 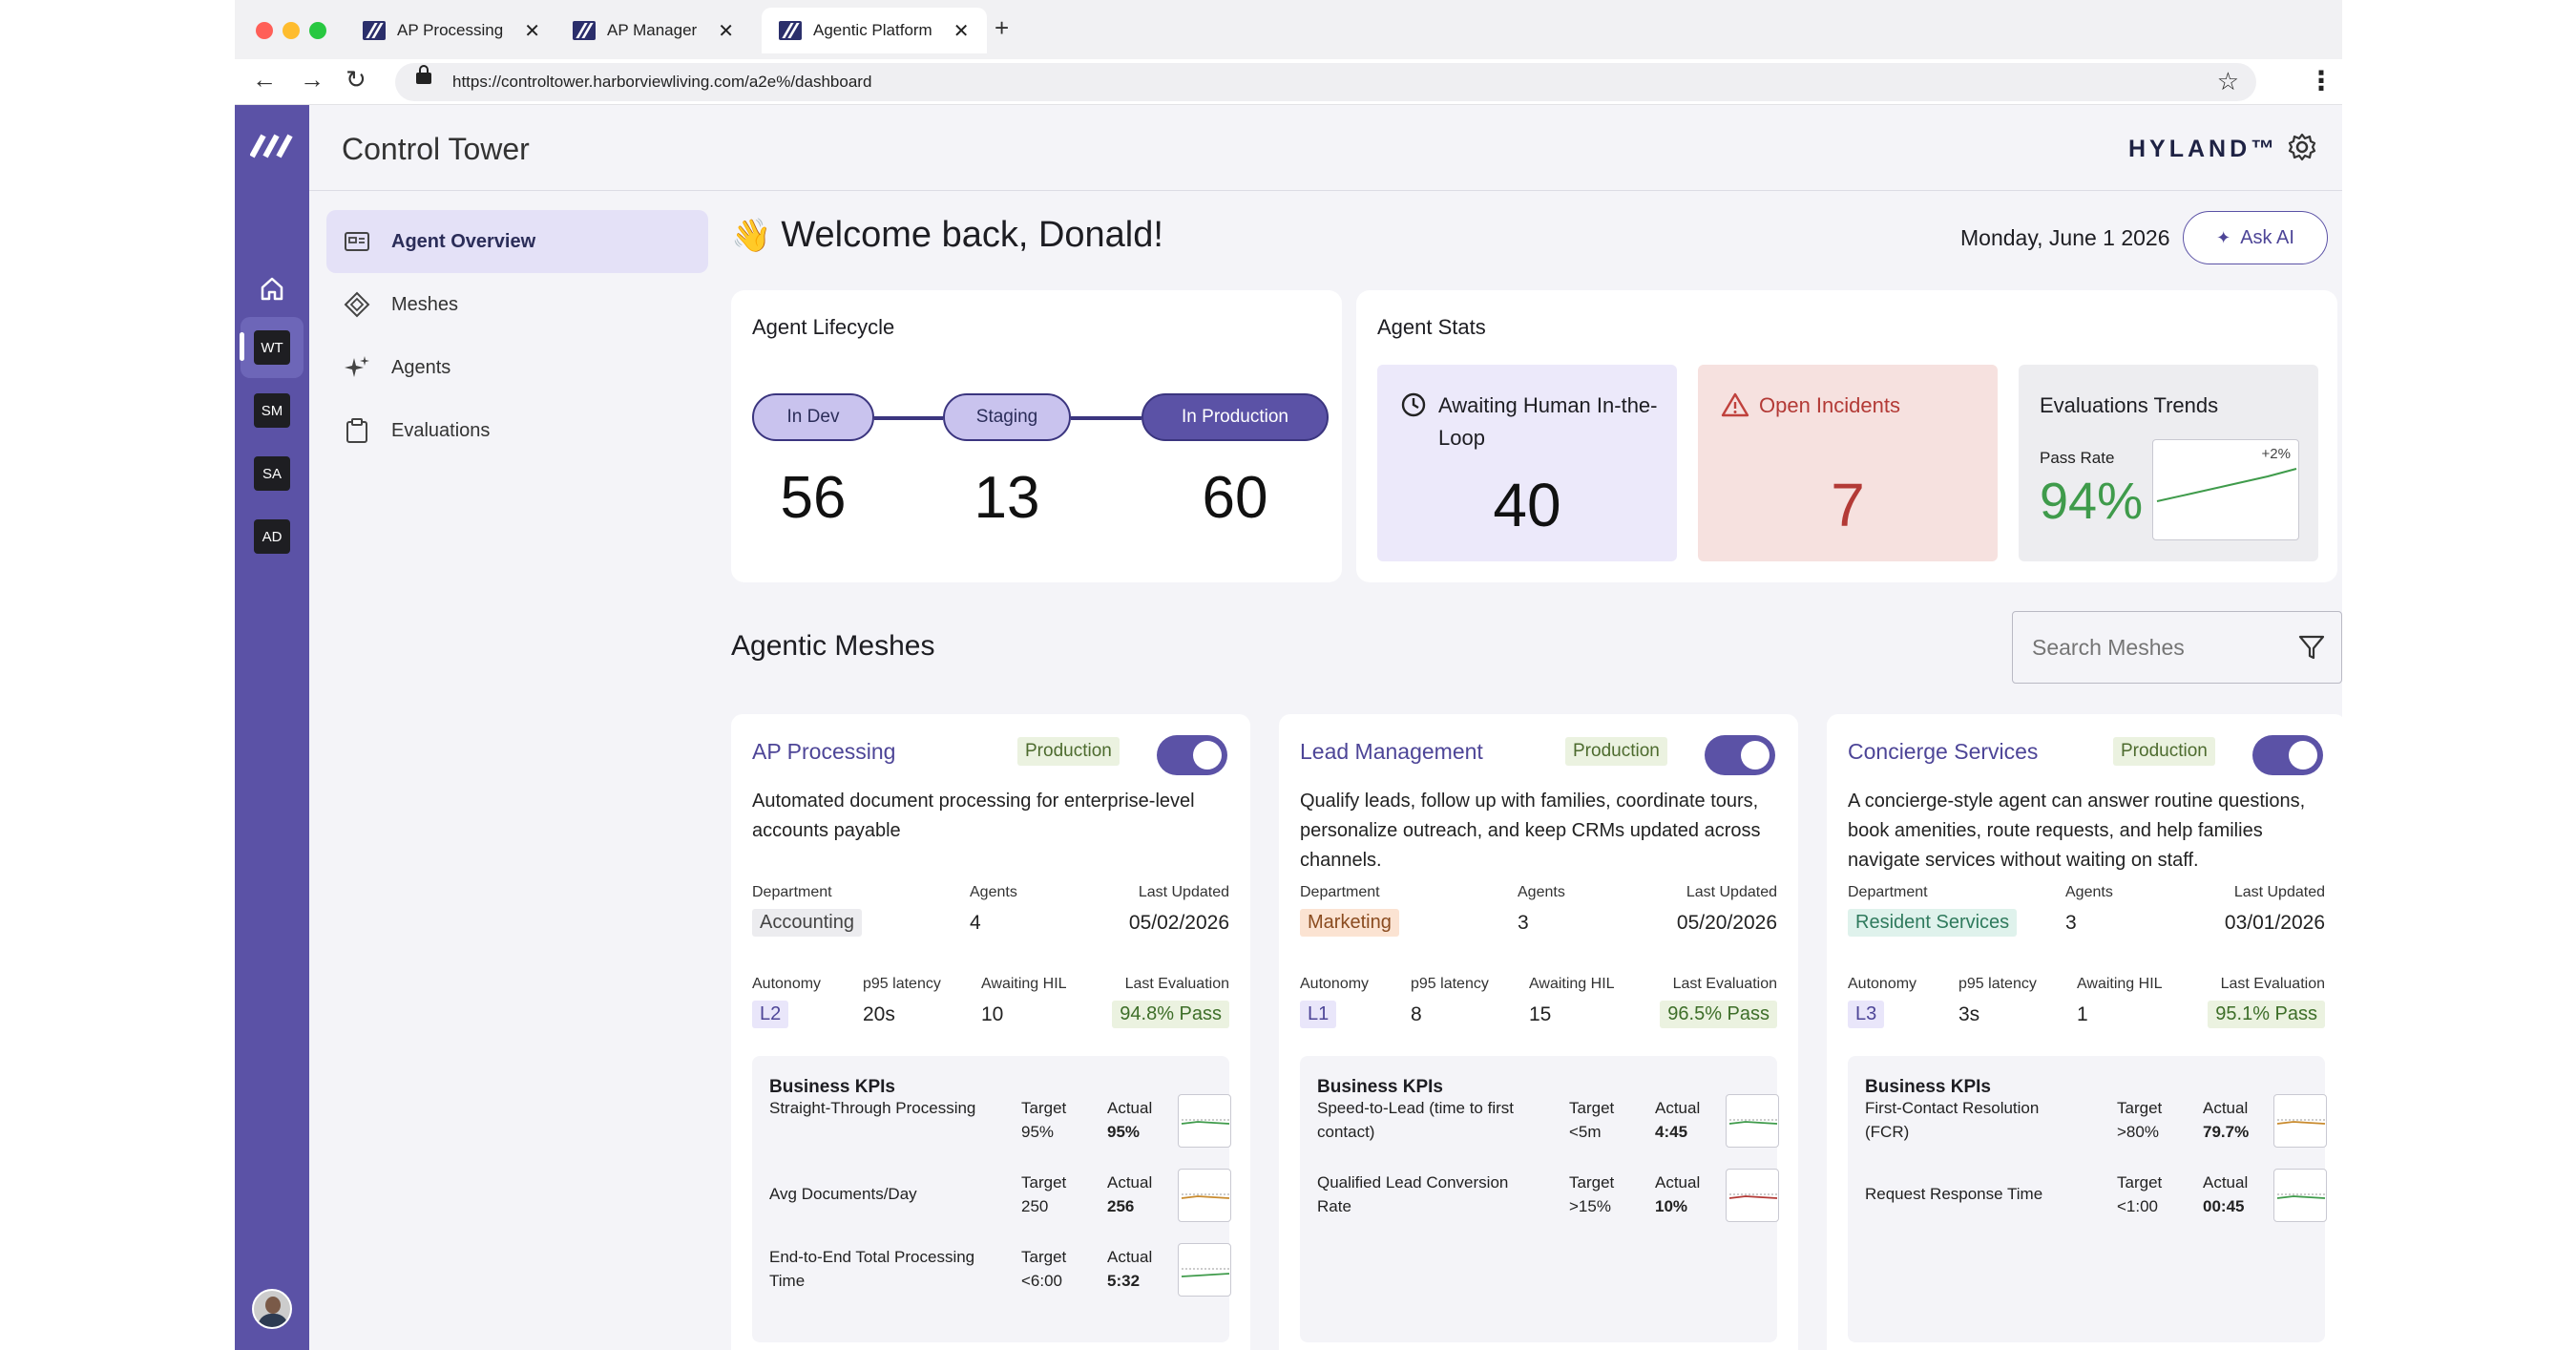 What do you see at coordinates (1413, 1194) in the screenshot?
I see `kpi-name: Qualified Lead Conversion Rate` at bounding box center [1413, 1194].